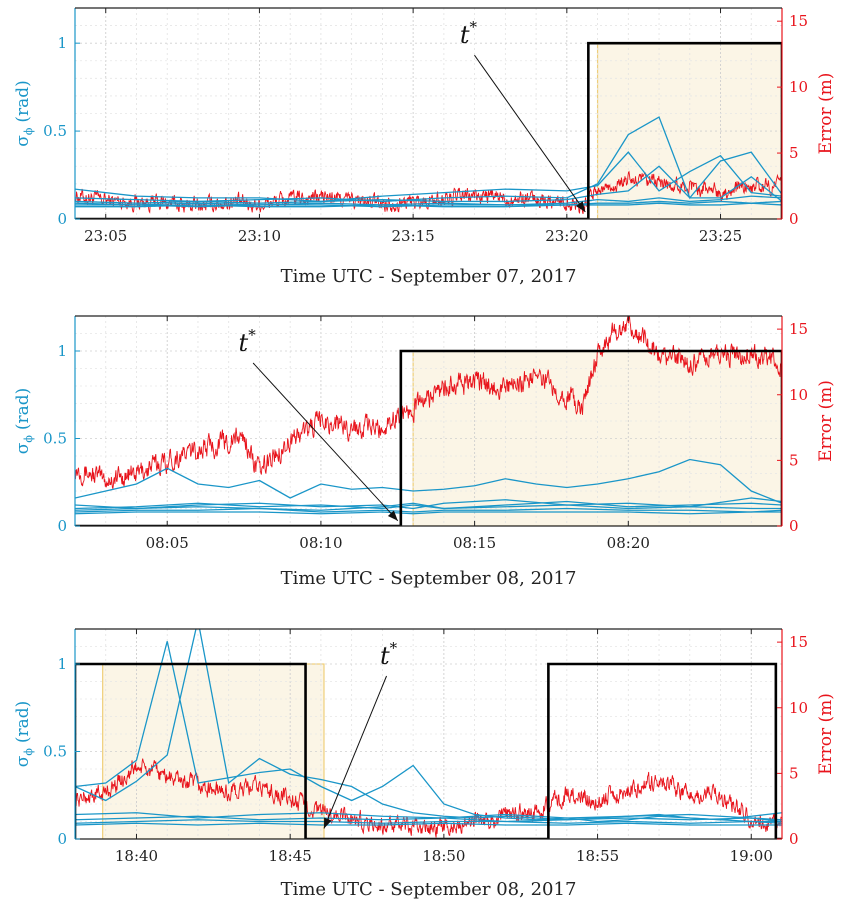 Image resolution: width=842 pixels, height=907 pixels. What do you see at coordinates (566, 236) in the screenshot?
I see `x-tick-label: 23:20` at bounding box center [566, 236].